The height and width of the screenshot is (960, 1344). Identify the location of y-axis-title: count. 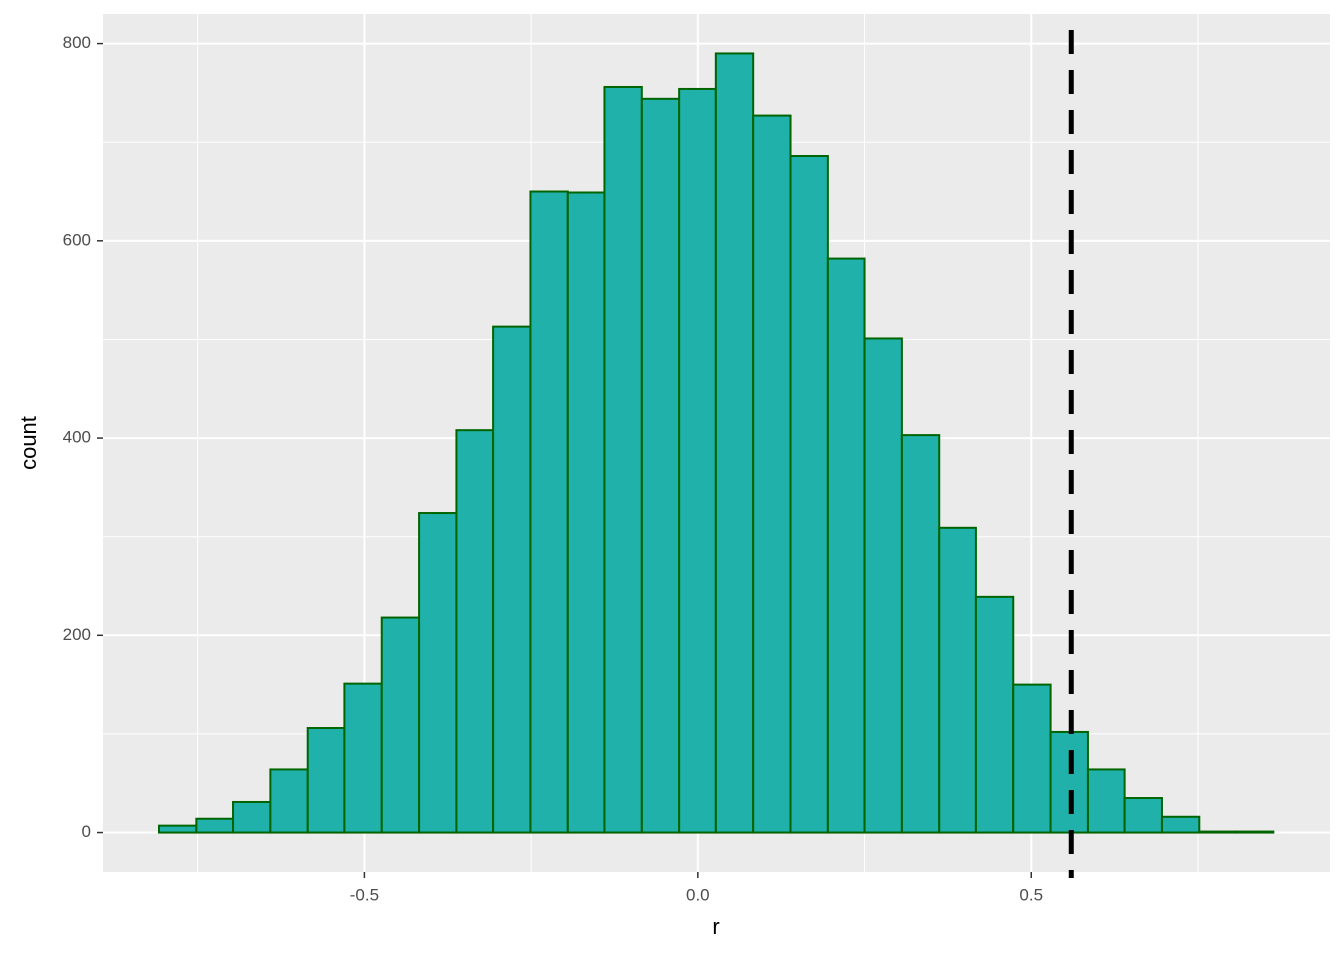
(28, 443).